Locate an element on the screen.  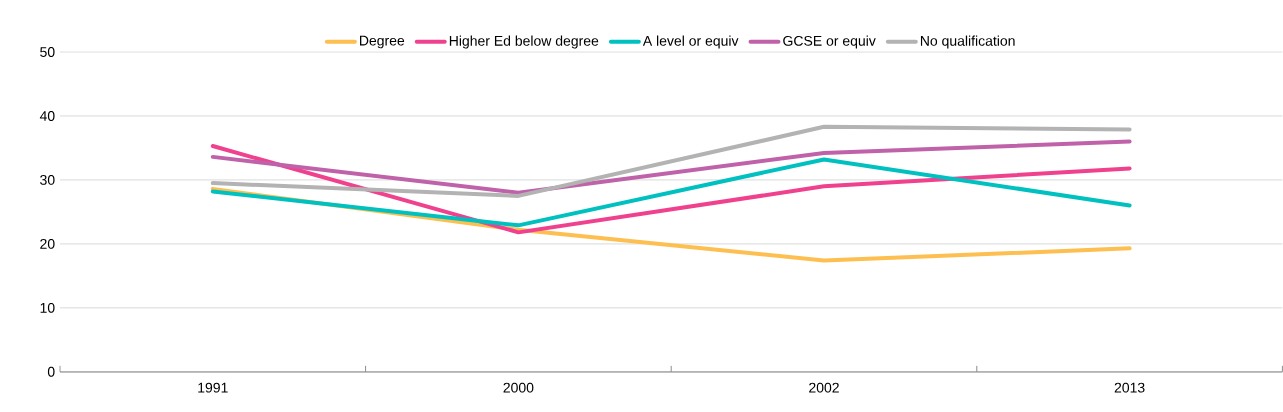
legend-label: Higher Ed below degree is located at coordinates (524, 42).